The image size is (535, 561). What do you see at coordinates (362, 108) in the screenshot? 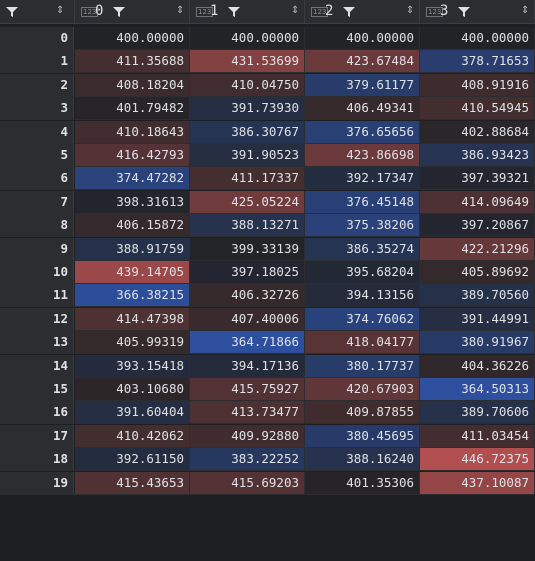
I see `table-cell: 406.49341` at bounding box center [362, 108].